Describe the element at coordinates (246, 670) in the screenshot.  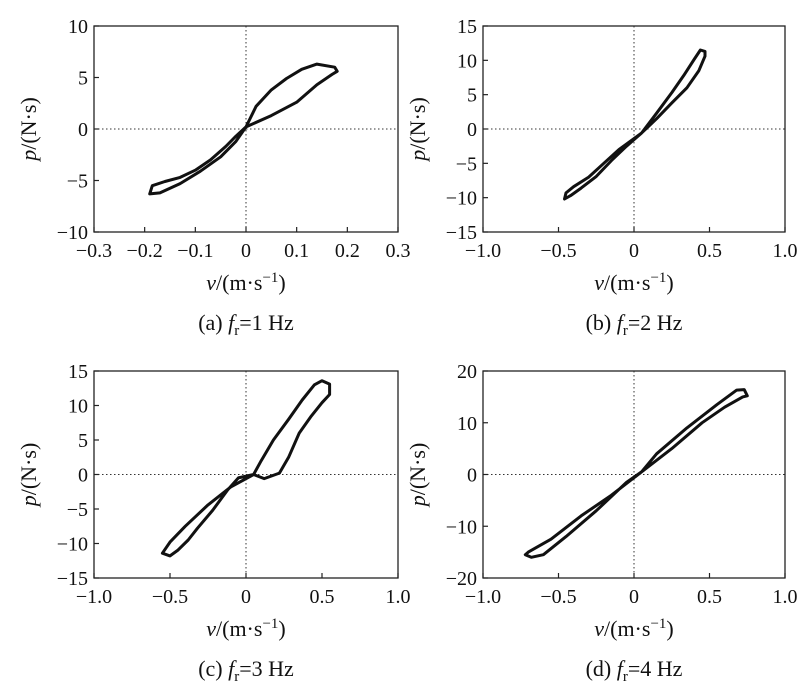
I see `panel-caption: (c) fr=3 Hz` at that location.